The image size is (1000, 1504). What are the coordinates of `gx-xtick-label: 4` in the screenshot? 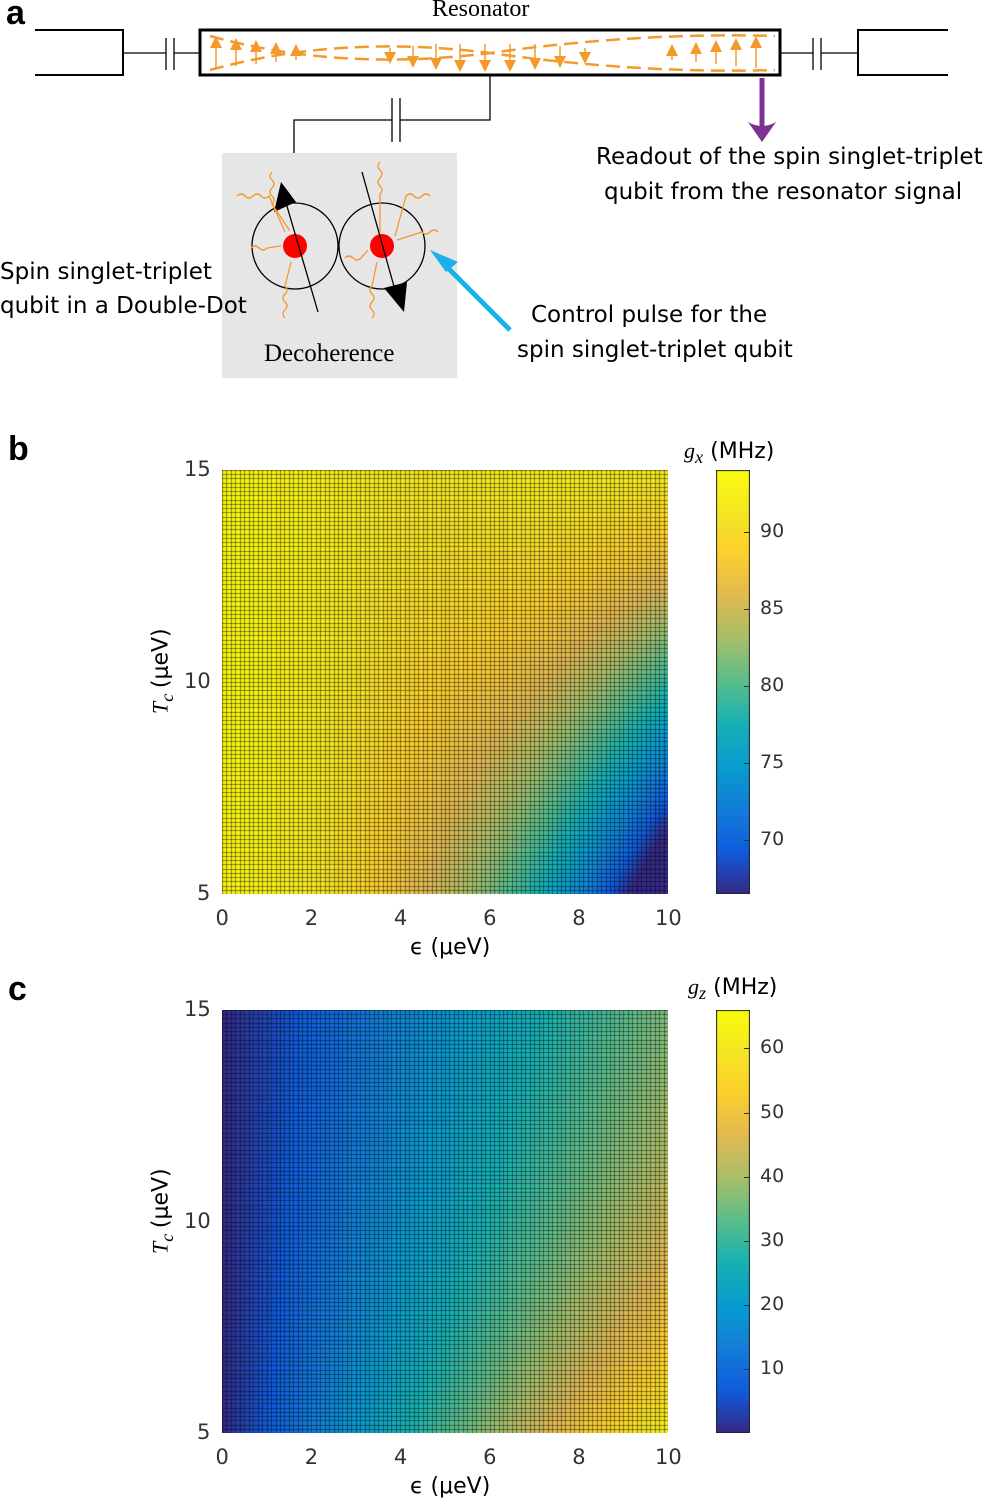 It's located at (400, 918).